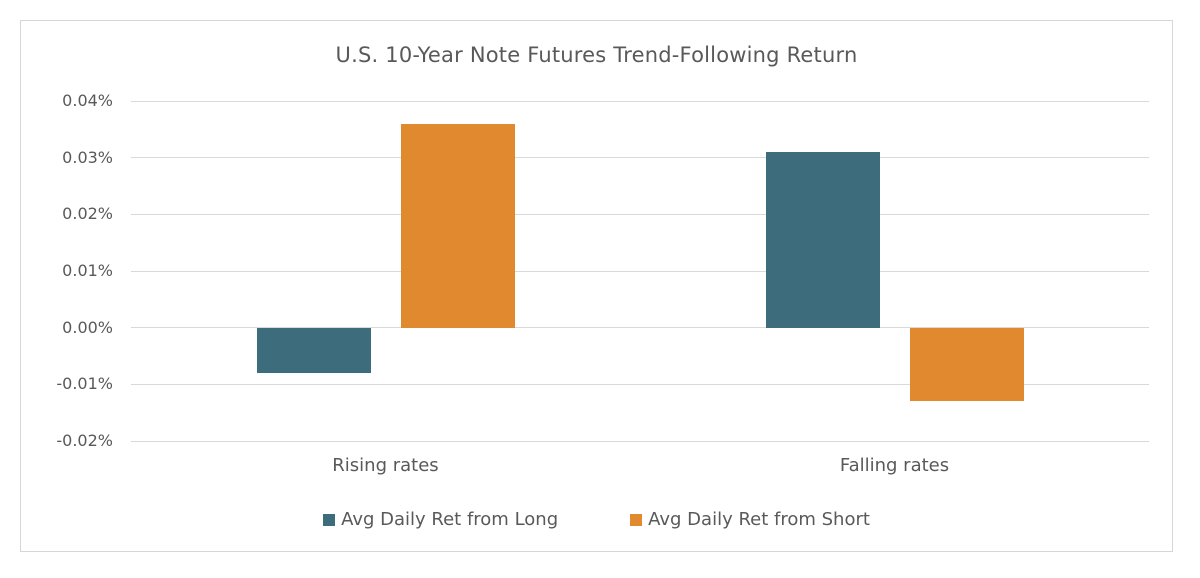 This screenshot has height=578, width=1200. What do you see at coordinates (87, 214) in the screenshot?
I see `y-axis-tick-label: 0.02%` at bounding box center [87, 214].